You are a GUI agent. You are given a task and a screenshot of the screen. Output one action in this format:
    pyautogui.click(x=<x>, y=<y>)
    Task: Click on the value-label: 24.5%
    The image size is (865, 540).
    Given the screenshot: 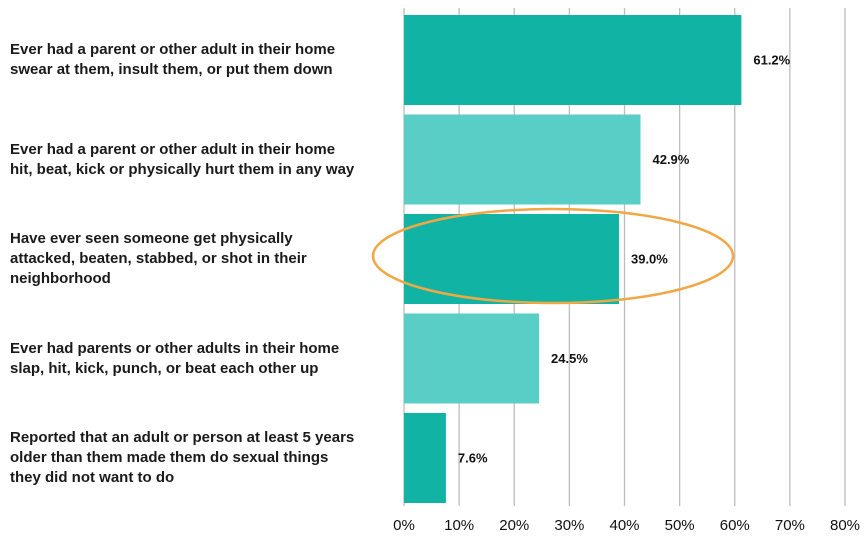 What is the action you would take?
    pyautogui.click(x=569, y=358)
    